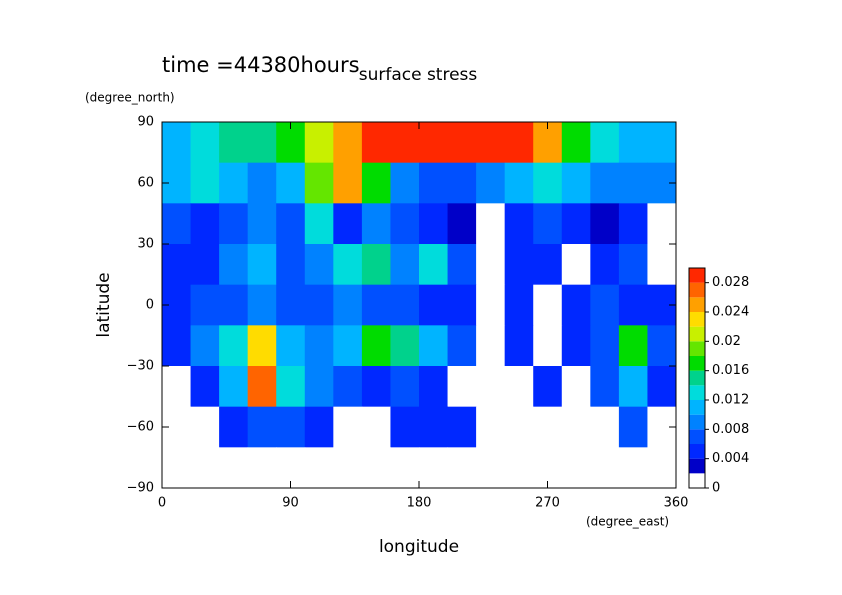  What do you see at coordinates (290, 503) in the screenshot?
I see `x-tick-label: 90` at bounding box center [290, 503].